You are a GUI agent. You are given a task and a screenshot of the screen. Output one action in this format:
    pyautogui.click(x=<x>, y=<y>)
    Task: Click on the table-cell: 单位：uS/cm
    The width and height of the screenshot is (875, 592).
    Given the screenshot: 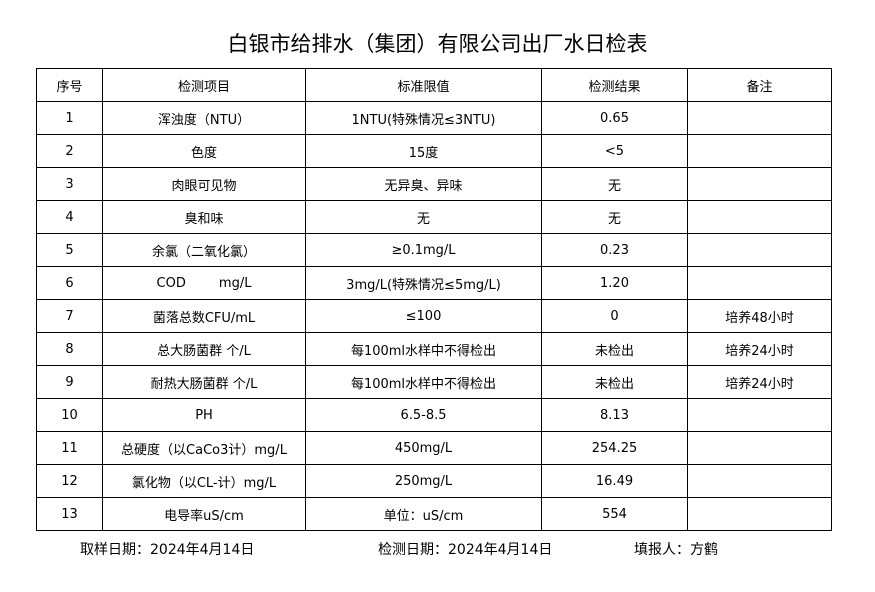 What is the action you would take?
    pyautogui.click(x=423, y=514)
    